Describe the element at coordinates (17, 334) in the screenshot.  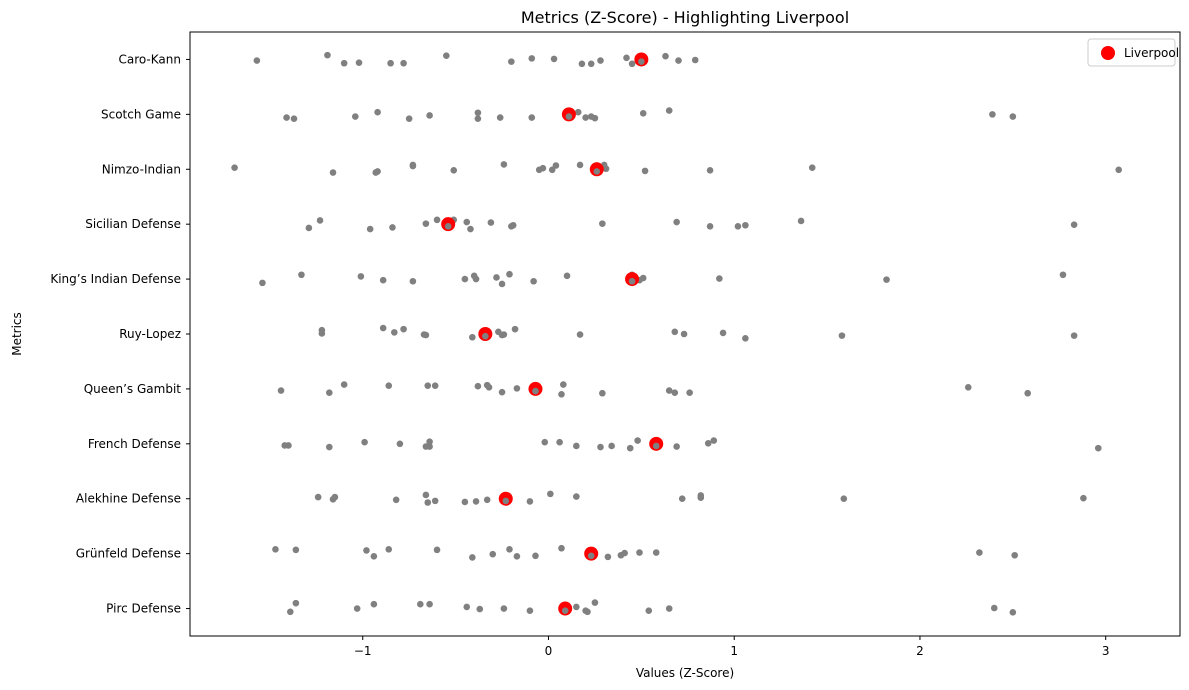
I see `y-axis-label: Metrics` at that location.